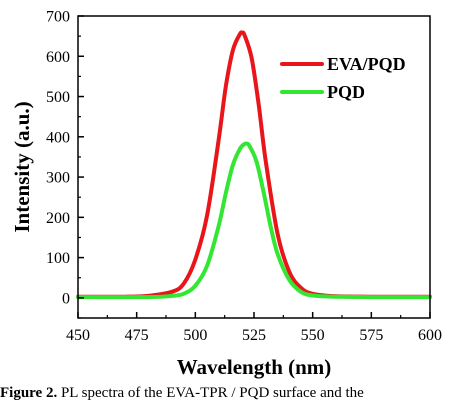 The image size is (474, 406). What do you see at coordinates (371, 335) in the screenshot?
I see `x-tick-label: 575` at bounding box center [371, 335].